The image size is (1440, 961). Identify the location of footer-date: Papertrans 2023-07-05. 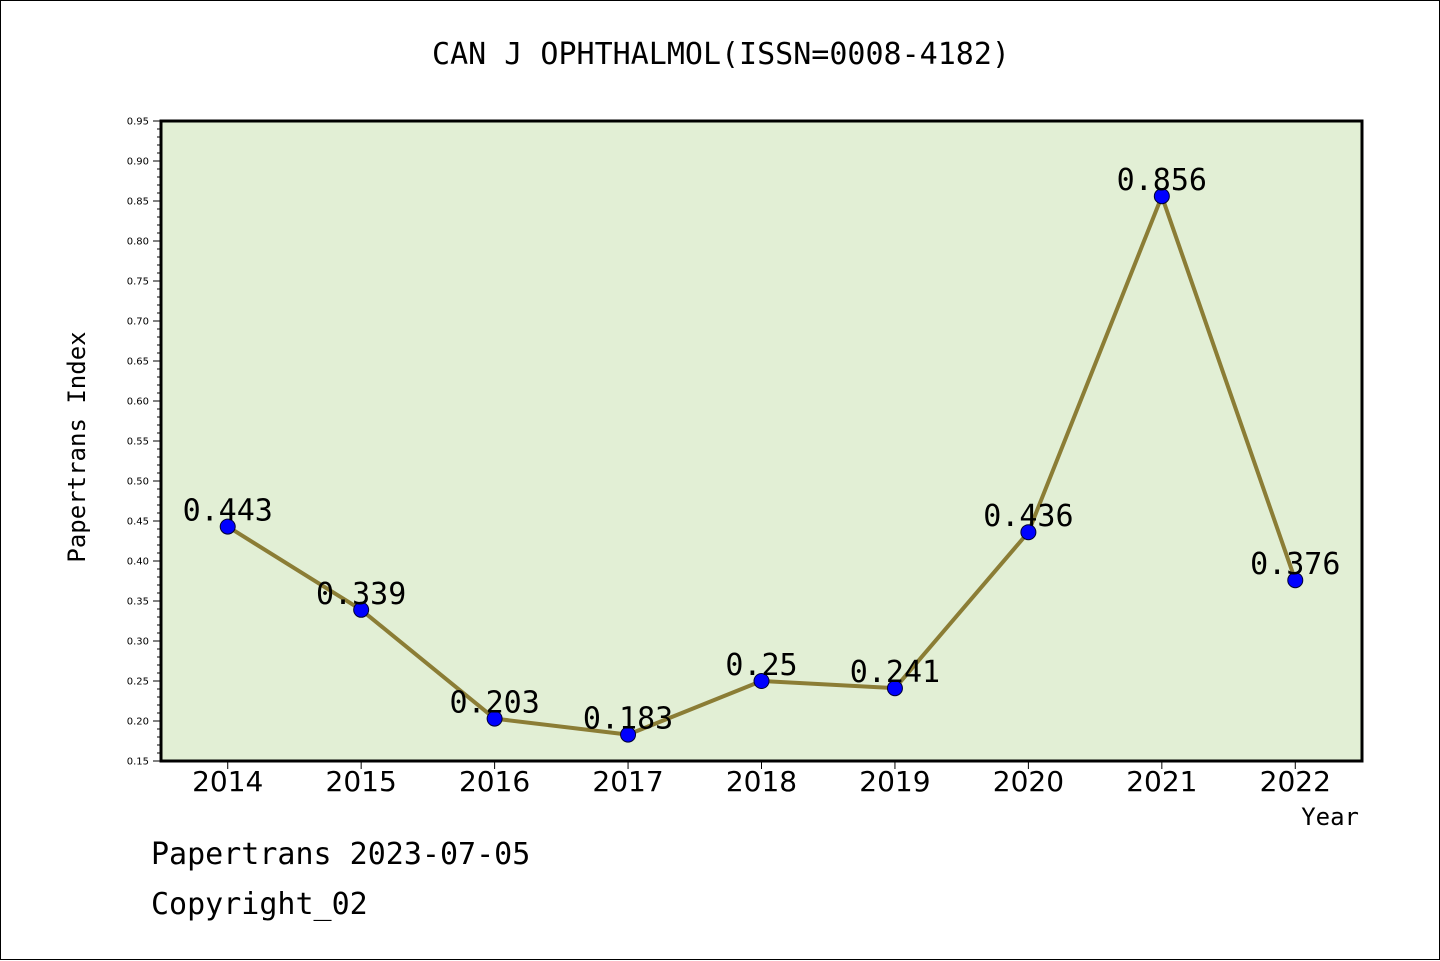
(341, 854).